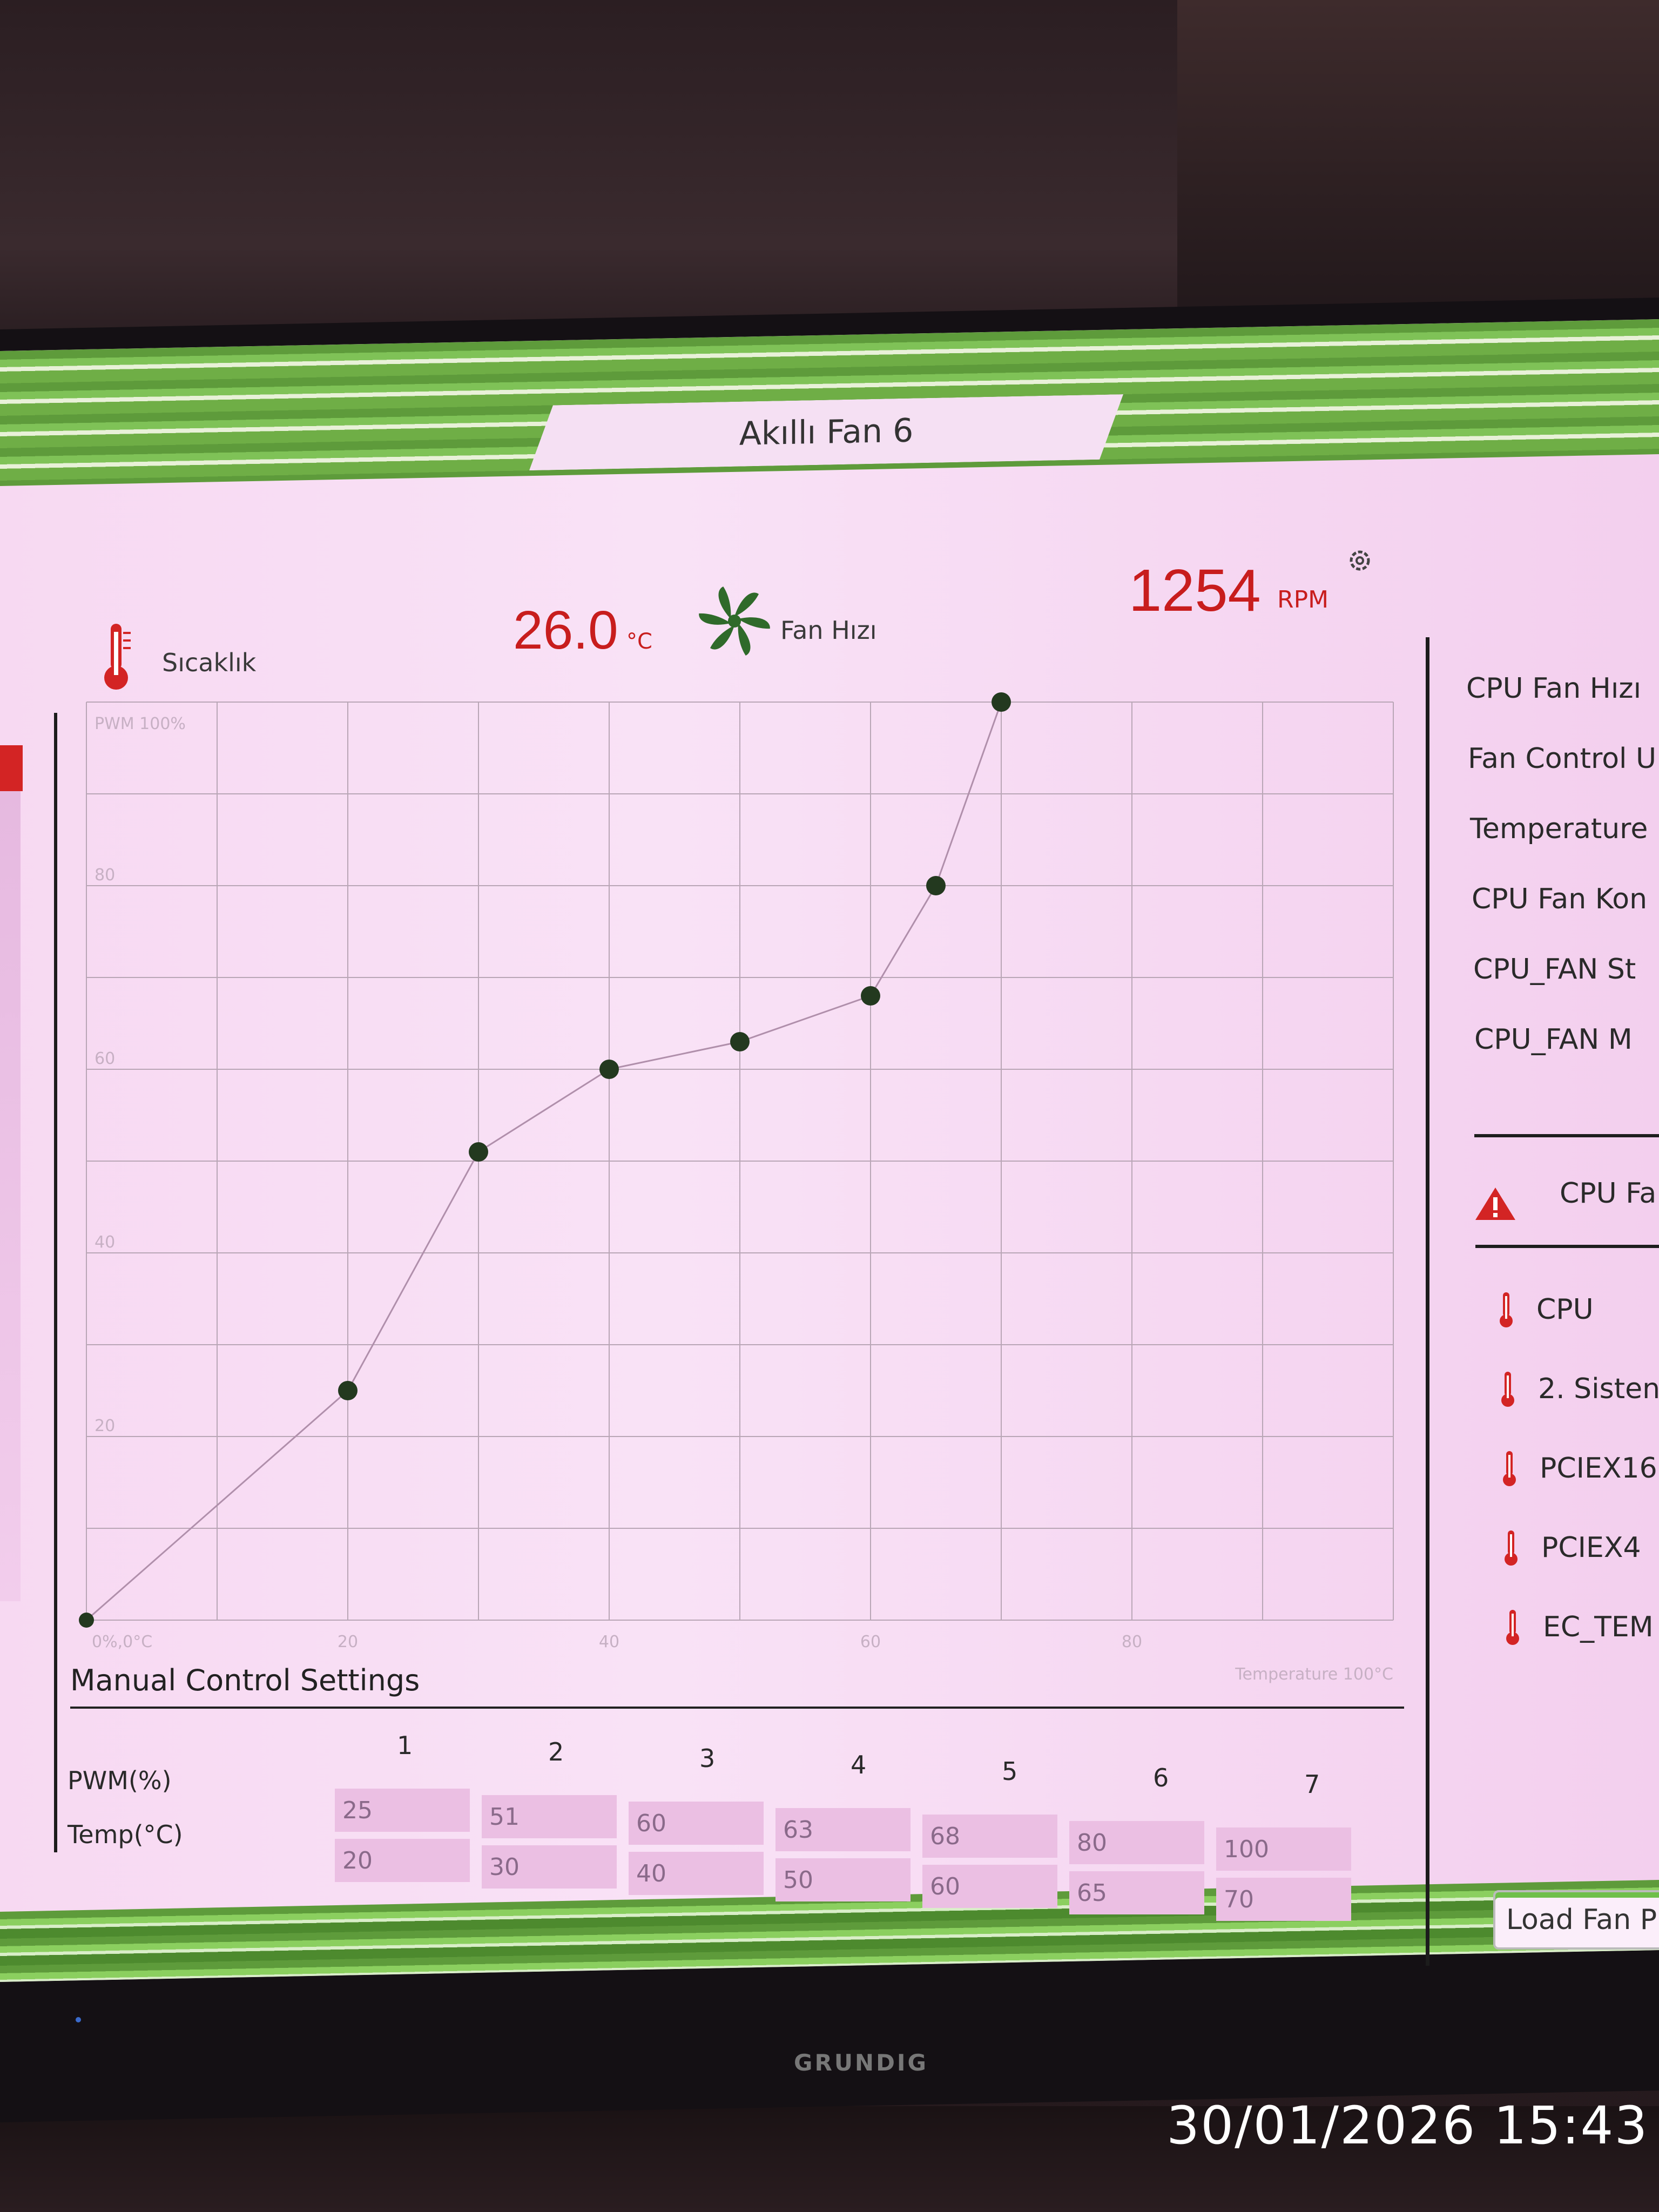 Image resolution: width=1659 pixels, height=2212 pixels. I want to click on origin-label: 0%,0°C, so click(122, 1642).